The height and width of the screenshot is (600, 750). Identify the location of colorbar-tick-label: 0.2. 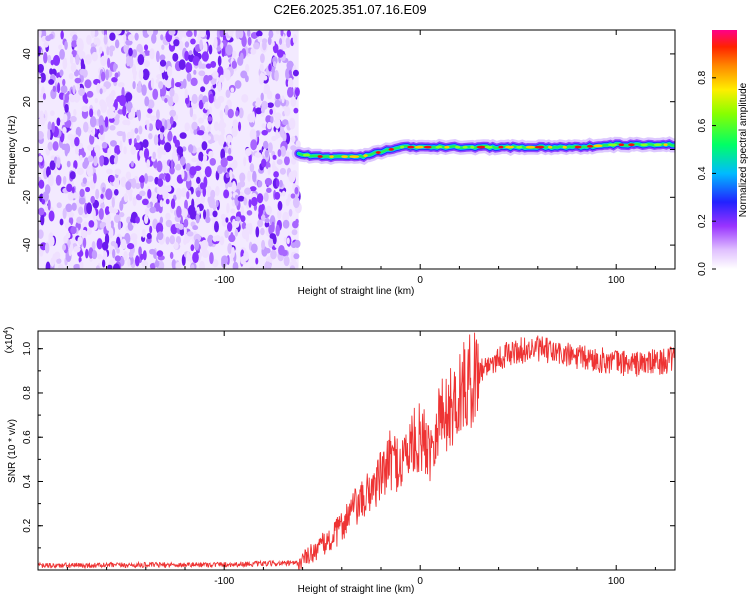
(702, 221).